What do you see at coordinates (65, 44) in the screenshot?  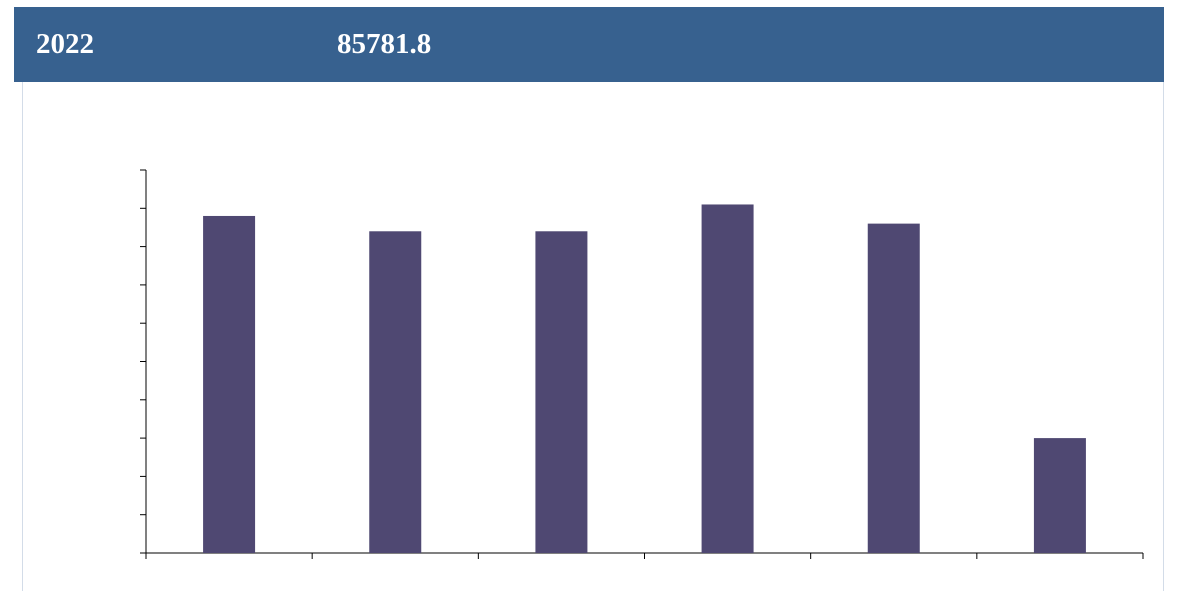 I see `header-year: 2022` at bounding box center [65, 44].